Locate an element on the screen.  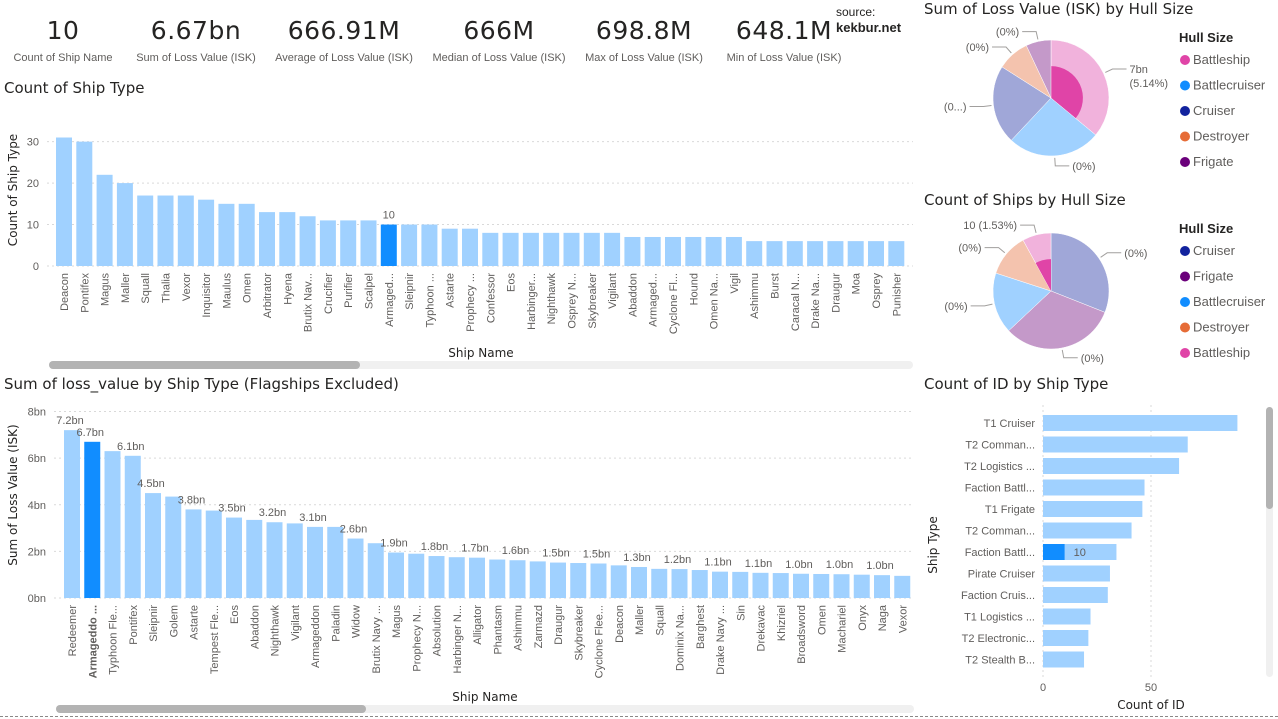
x-tick-label: Osprey is located at coordinates (877, 291).